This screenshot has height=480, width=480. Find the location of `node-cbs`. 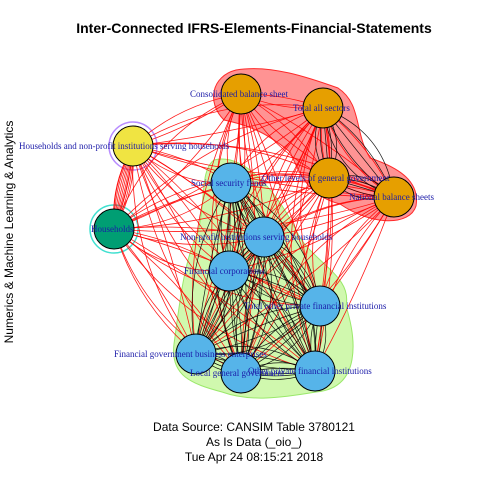

node-cbs is located at coordinates (241, 94).